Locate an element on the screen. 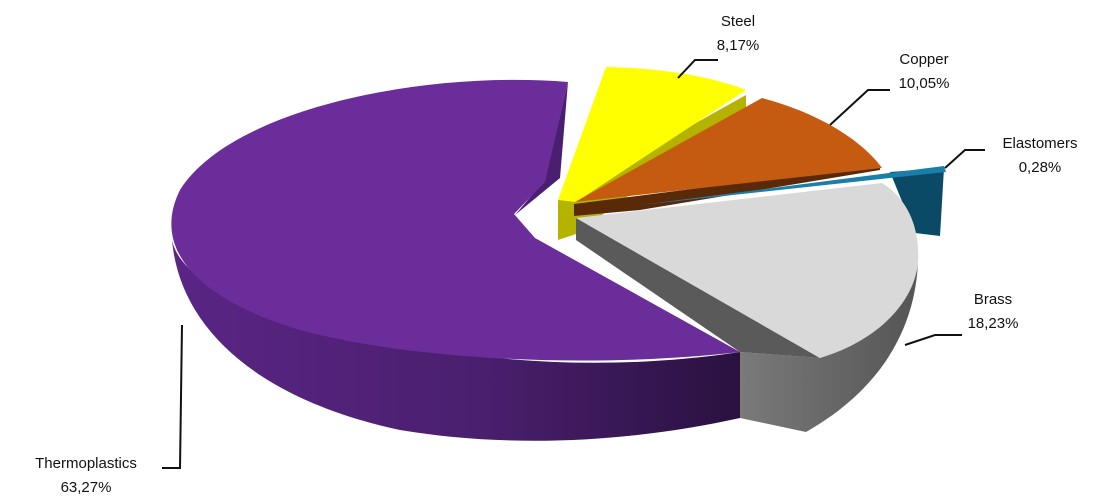  slice-brass-top is located at coordinates (747, 270).